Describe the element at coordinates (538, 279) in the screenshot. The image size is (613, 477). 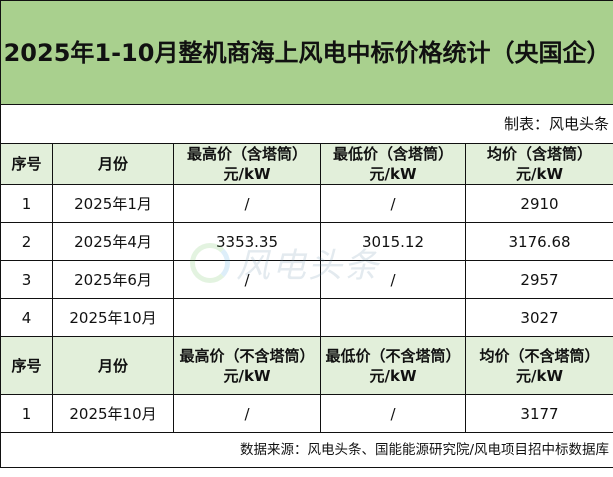
I see `cell: 2957` at that location.